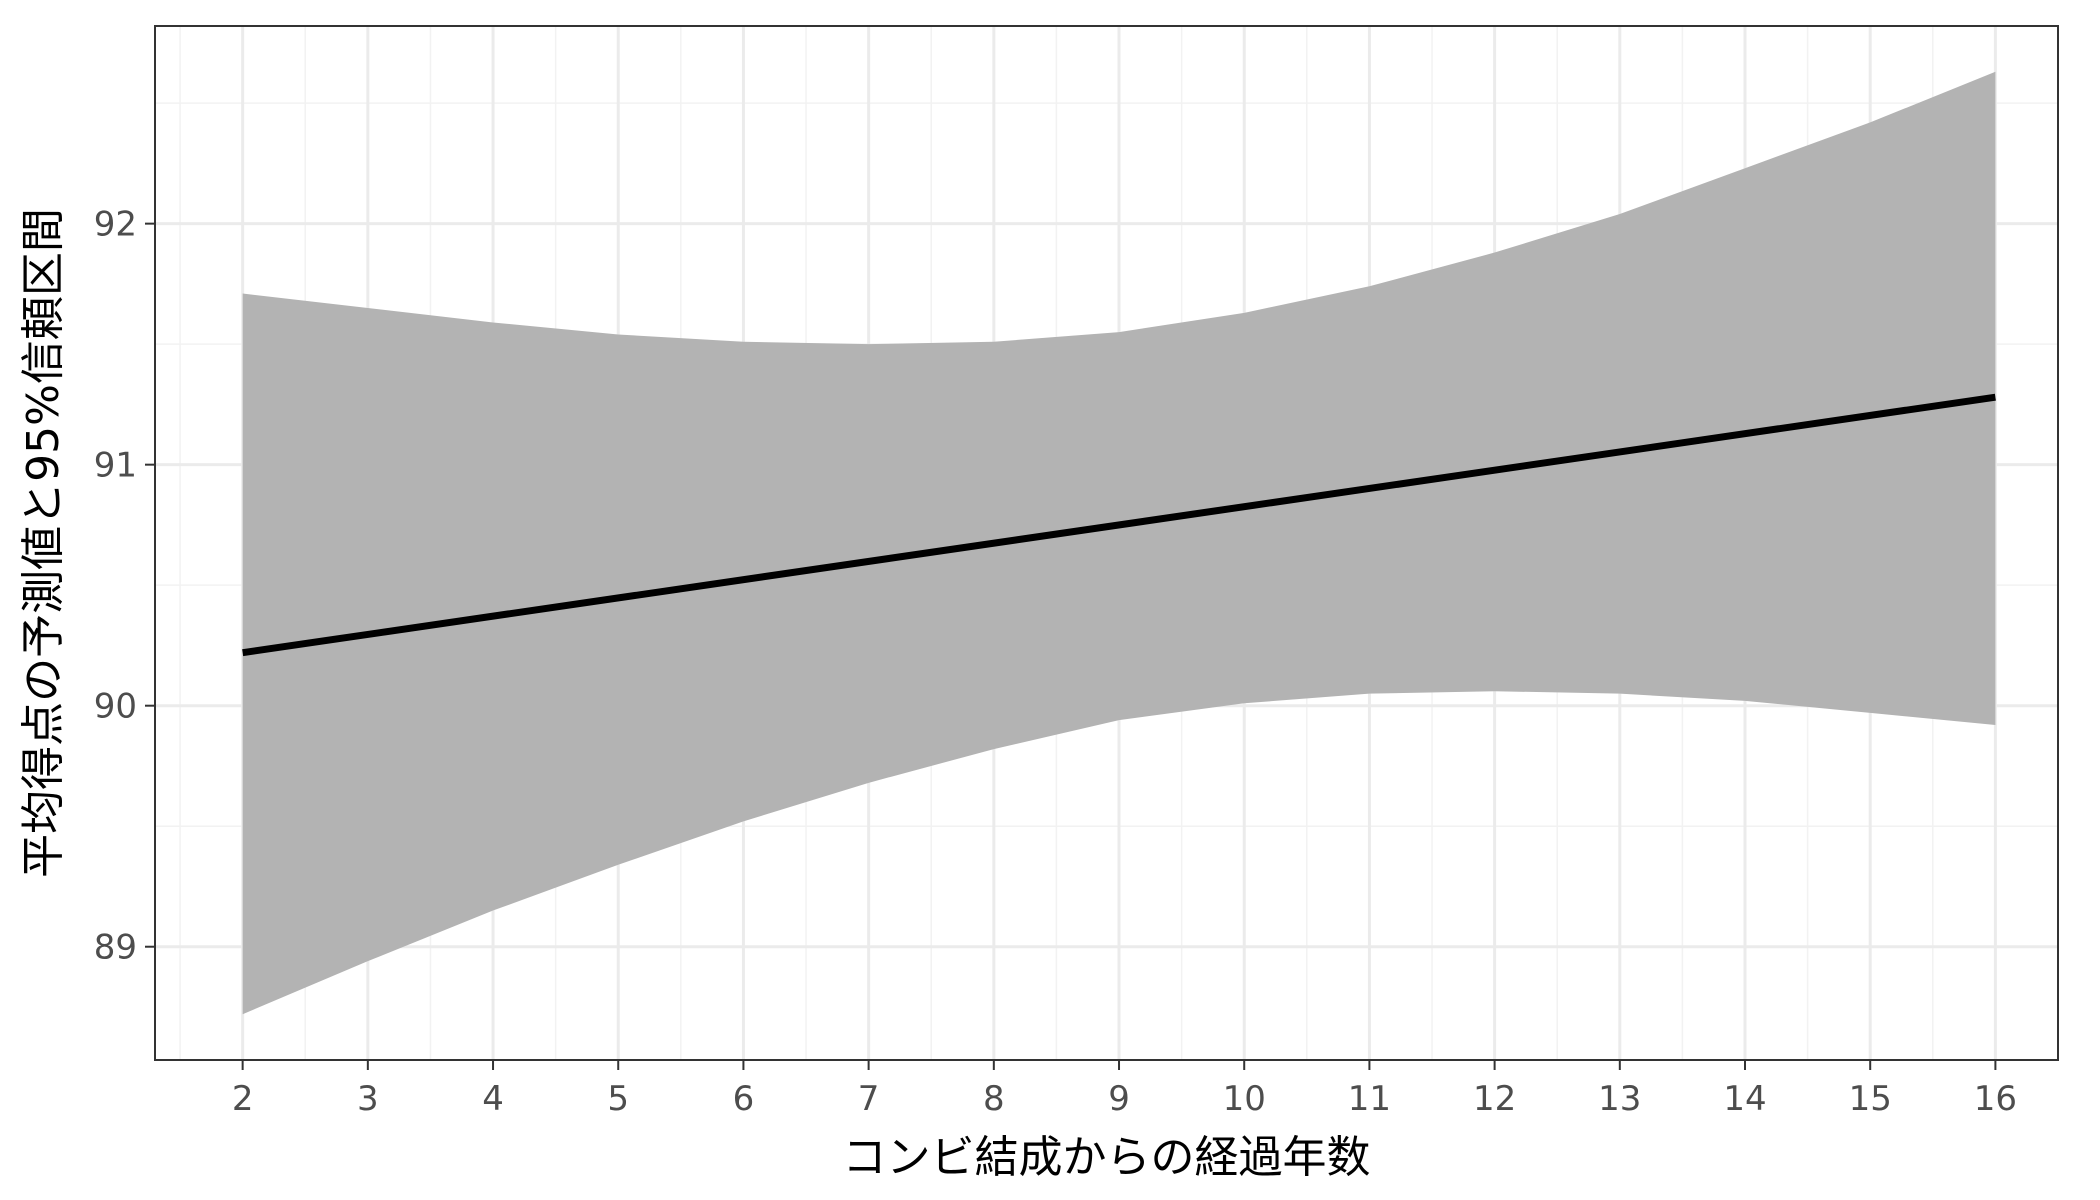 The height and width of the screenshot is (1200, 2100). Describe the element at coordinates (618, 1099) in the screenshot. I see `x-tick-label: 5` at that location.